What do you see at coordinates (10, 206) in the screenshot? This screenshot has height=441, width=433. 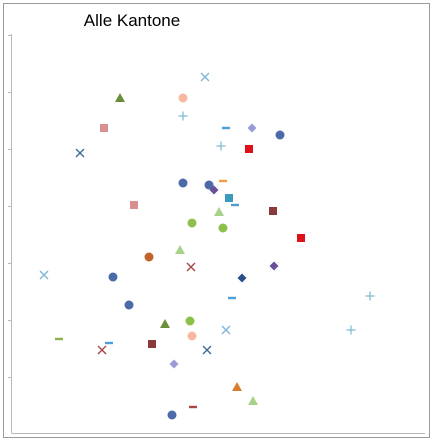 I see `y-axis-ticks` at bounding box center [10, 206].